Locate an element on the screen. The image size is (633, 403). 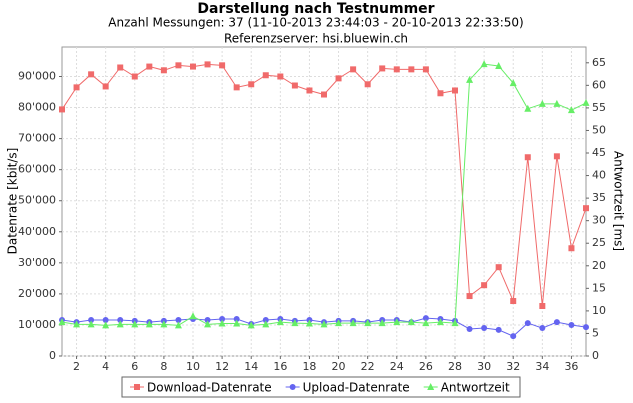
legend-label: Download-Datenrate is located at coordinates (209, 388).